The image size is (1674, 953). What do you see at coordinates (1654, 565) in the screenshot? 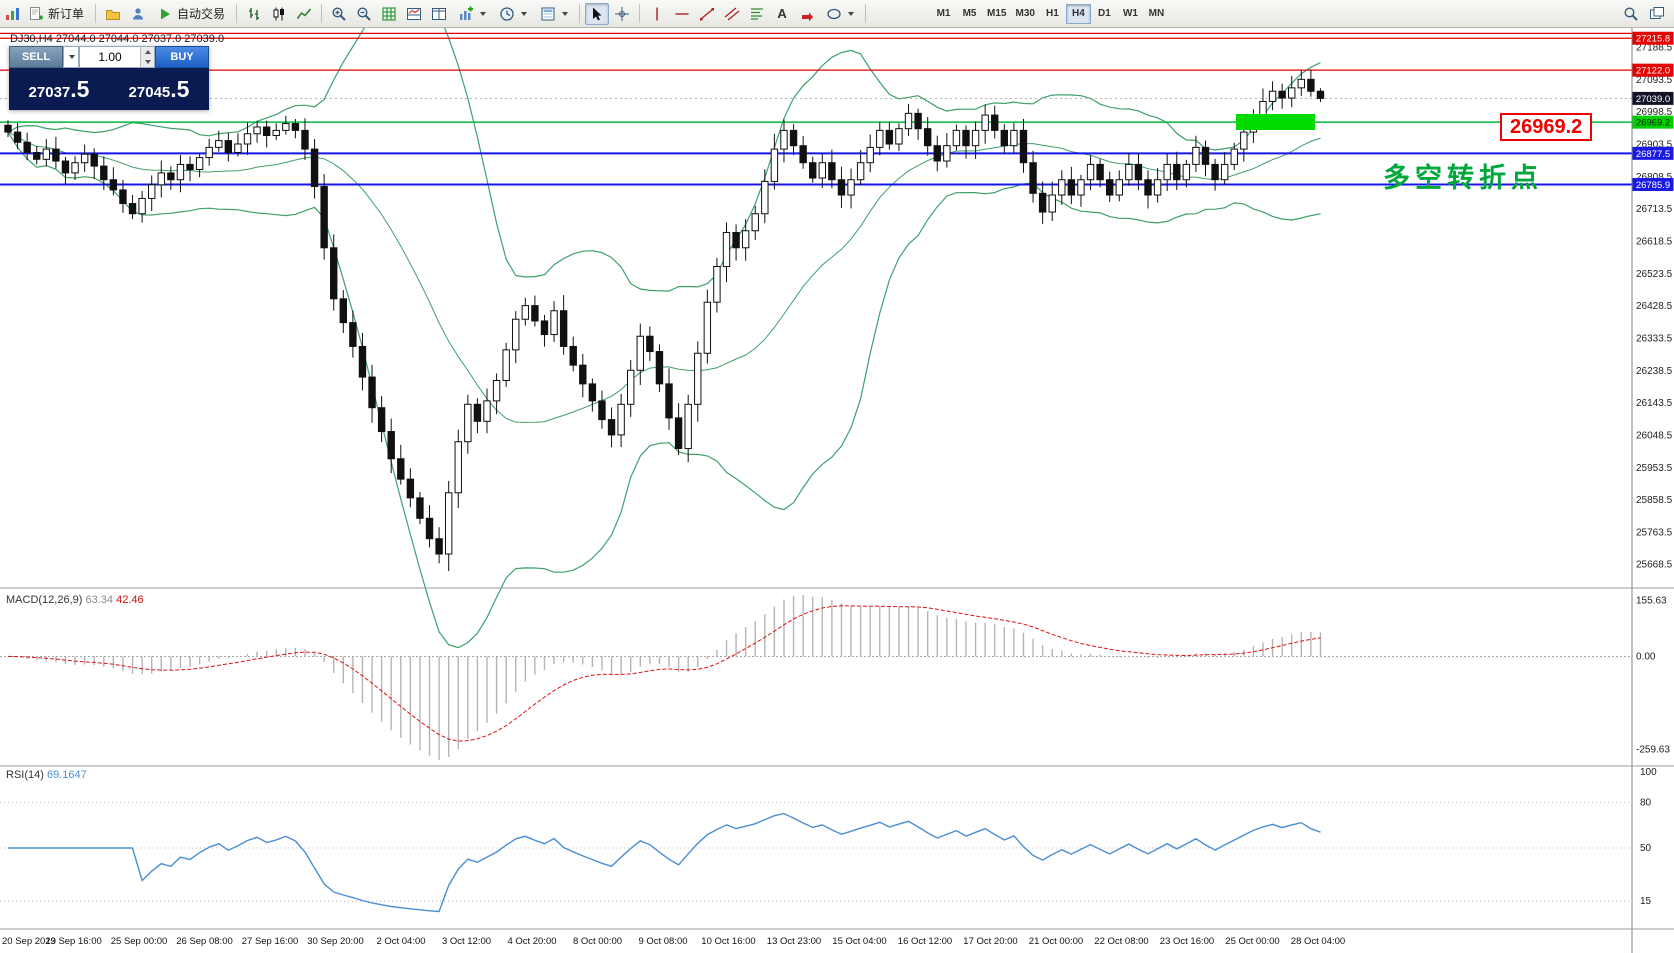
I see `svg-text: 25668.5` at bounding box center [1654, 565].